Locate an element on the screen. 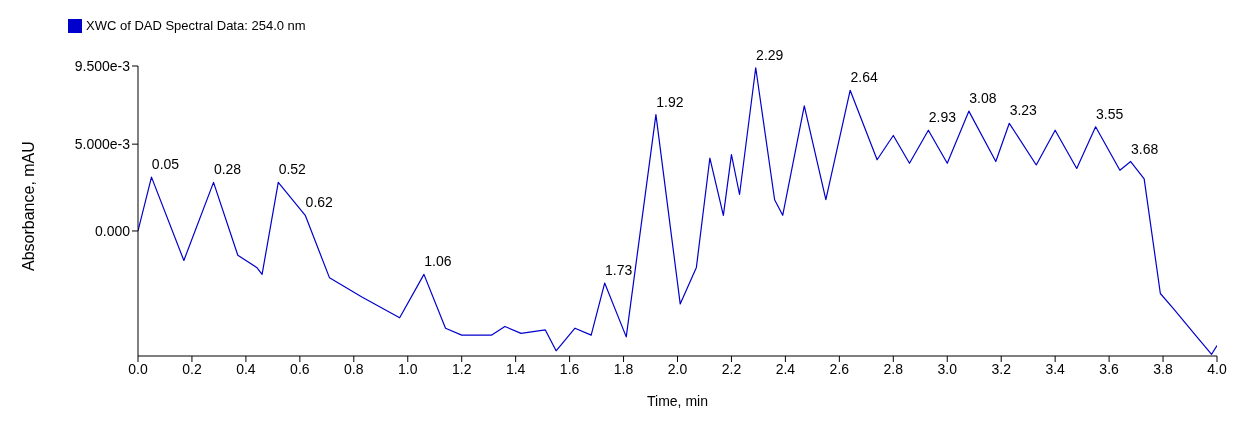  annotation: 3.55 is located at coordinates (1109, 113).